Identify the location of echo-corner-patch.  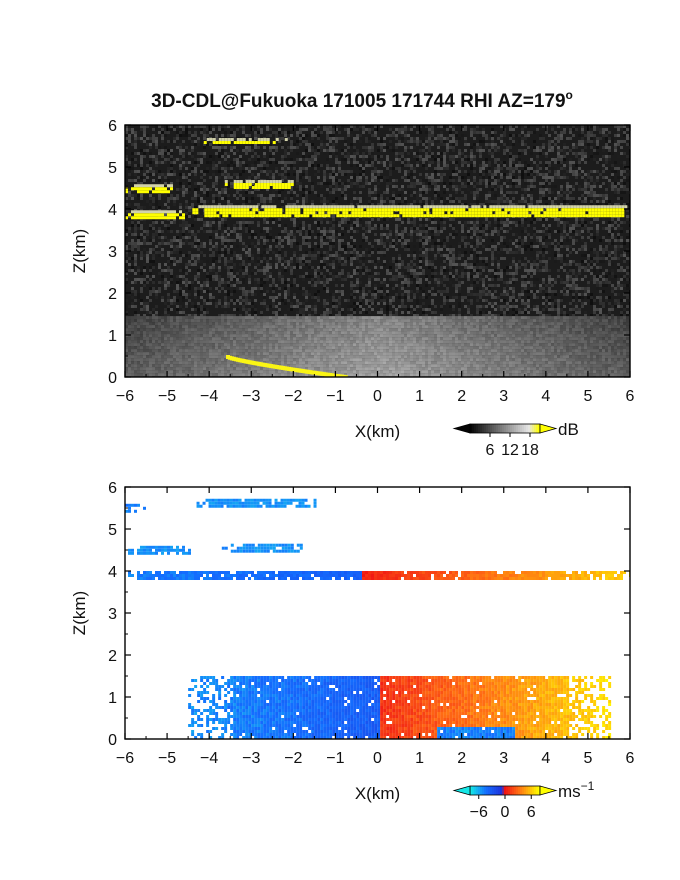
(135, 508).